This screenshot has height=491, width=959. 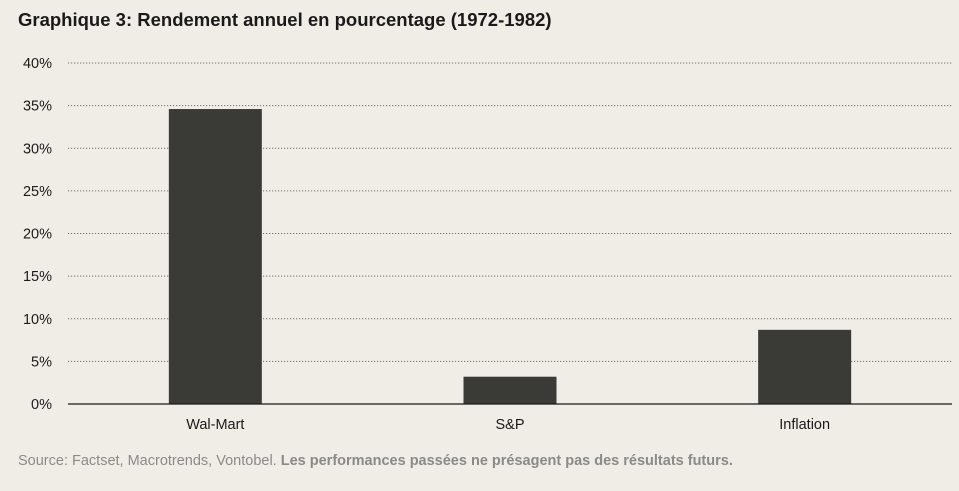 What do you see at coordinates (37, 107) in the screenshot?
I see `y-tick-label: 35%` at bounding box center [37, 107].